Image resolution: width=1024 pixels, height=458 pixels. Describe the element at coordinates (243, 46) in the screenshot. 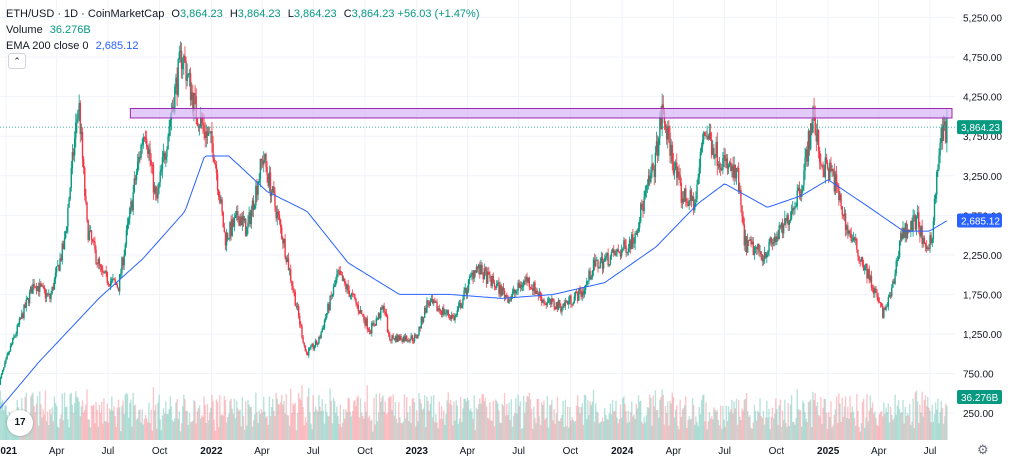

I see `legend-ema-row: EMA 200 close 0 2,685.12` at that location.